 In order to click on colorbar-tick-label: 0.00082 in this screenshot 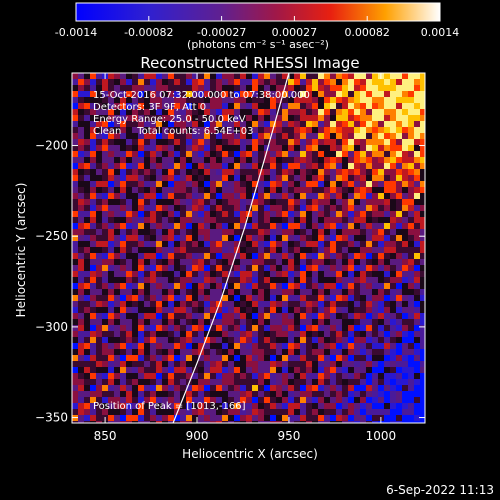, I will do `click(367, 32)`.